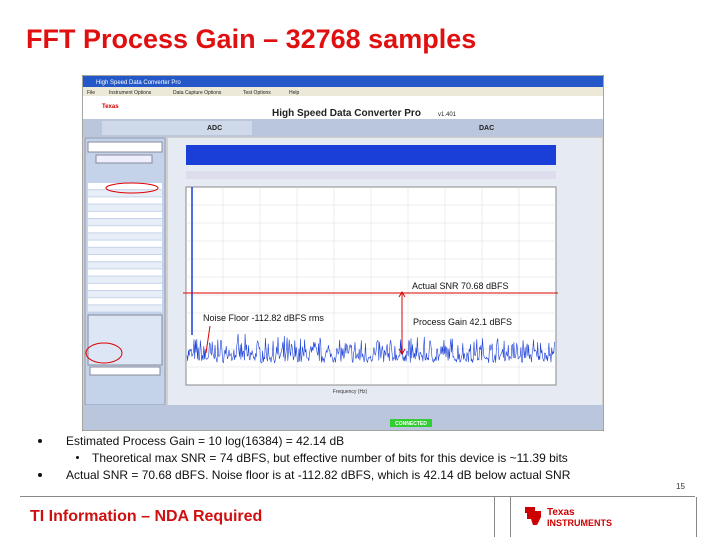 Image resolution: width=720 pixels, height=542 pixels. I want to click on annotation-gain: Process Gain 42.1 dBFS, so click(462, 322).